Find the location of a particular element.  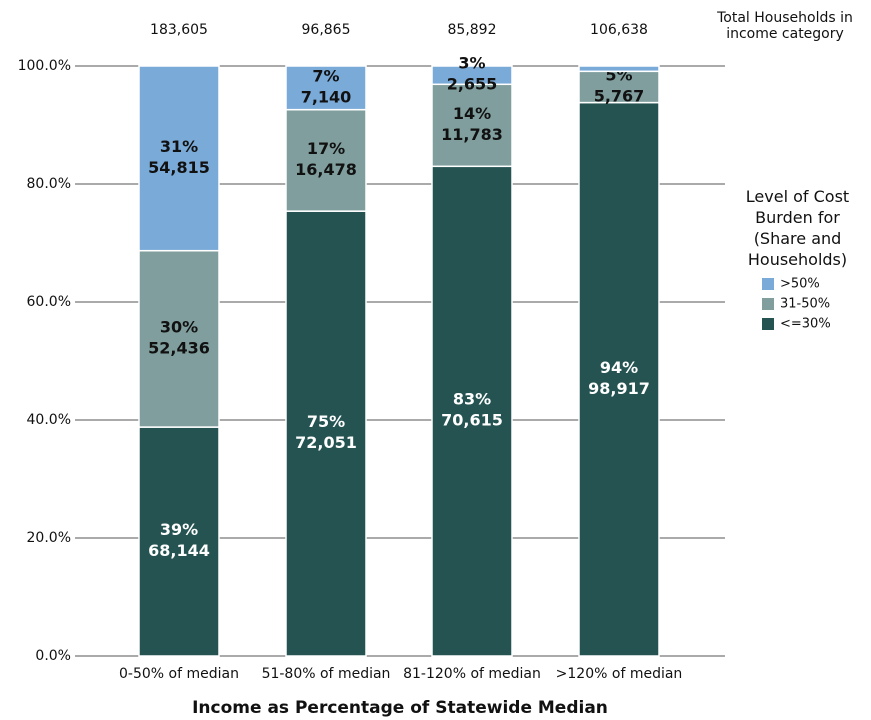

legend-label: >50% is located at coordinates (800, 284).